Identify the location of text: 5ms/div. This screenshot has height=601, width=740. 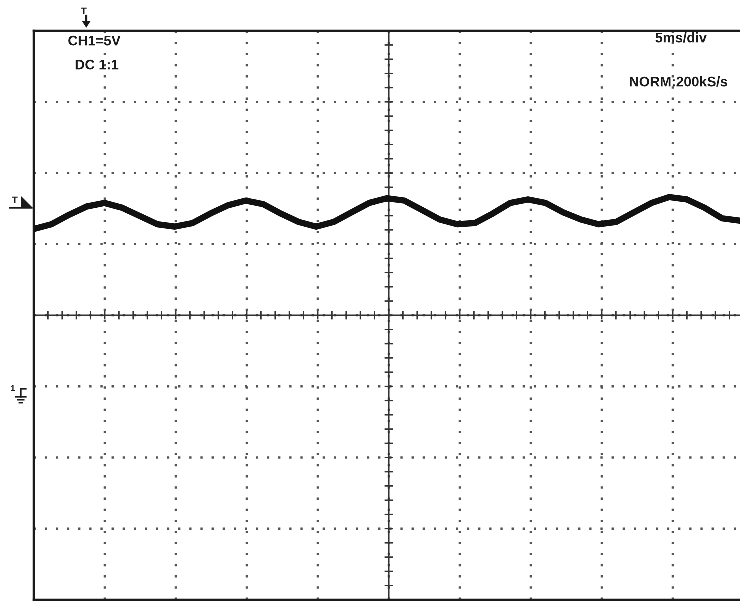
(681, 37).